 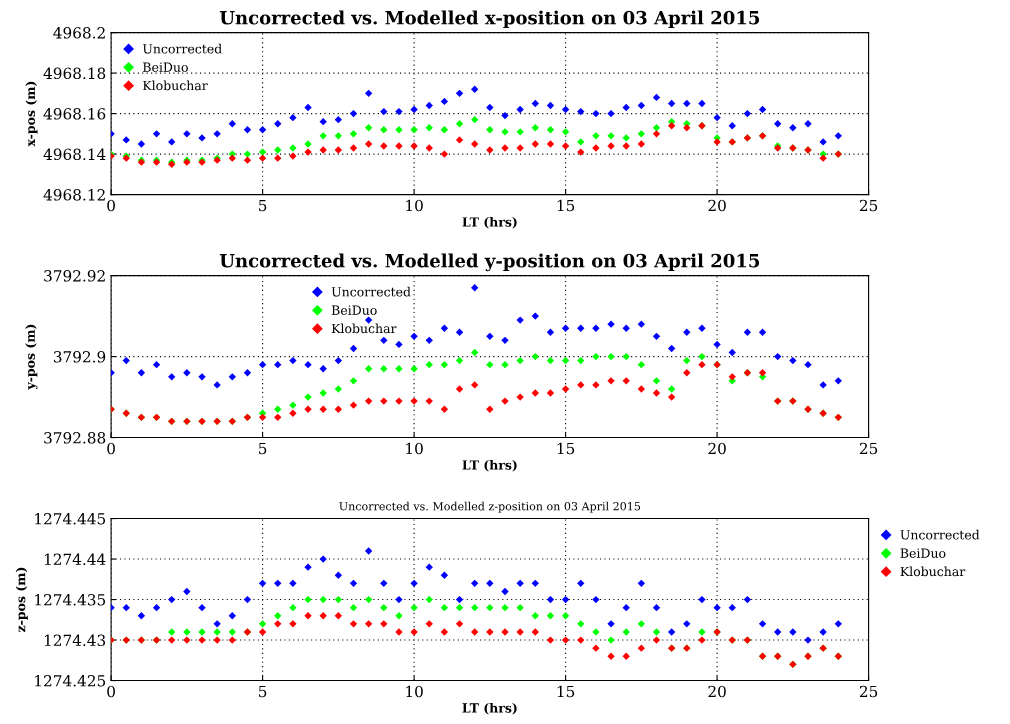 I want to click on chart-title: Uncorrected vs. Modelled x-position on 03 April 2015, so click(x=489, y=19).